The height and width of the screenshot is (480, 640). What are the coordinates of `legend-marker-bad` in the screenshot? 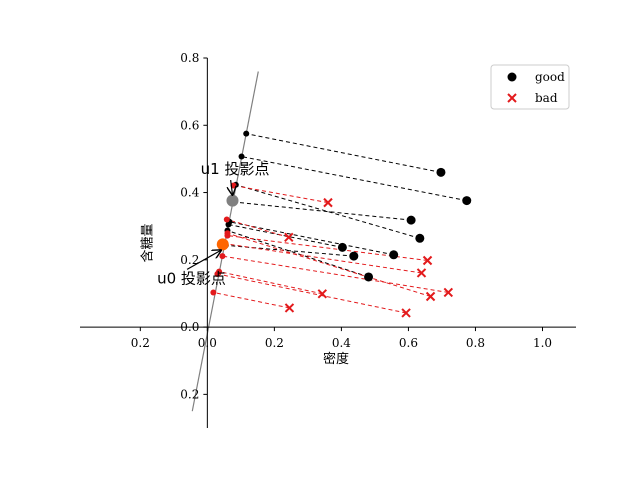 It's located at (512, 98).